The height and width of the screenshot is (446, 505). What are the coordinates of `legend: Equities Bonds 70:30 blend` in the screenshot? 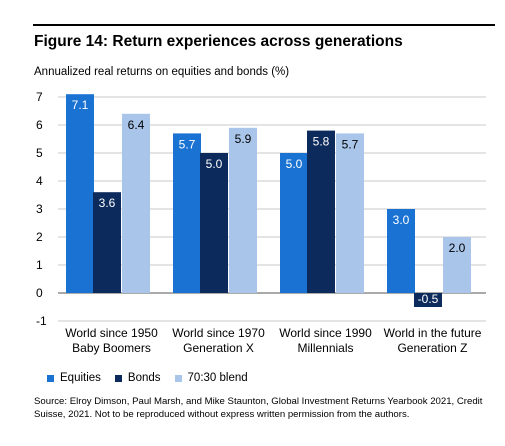 It's located at (154, 378).